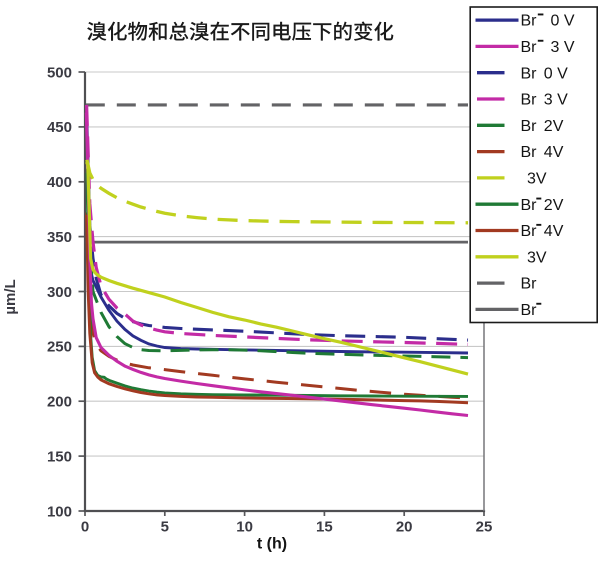  I want to click on svg-text: 20, so click(404, 527).